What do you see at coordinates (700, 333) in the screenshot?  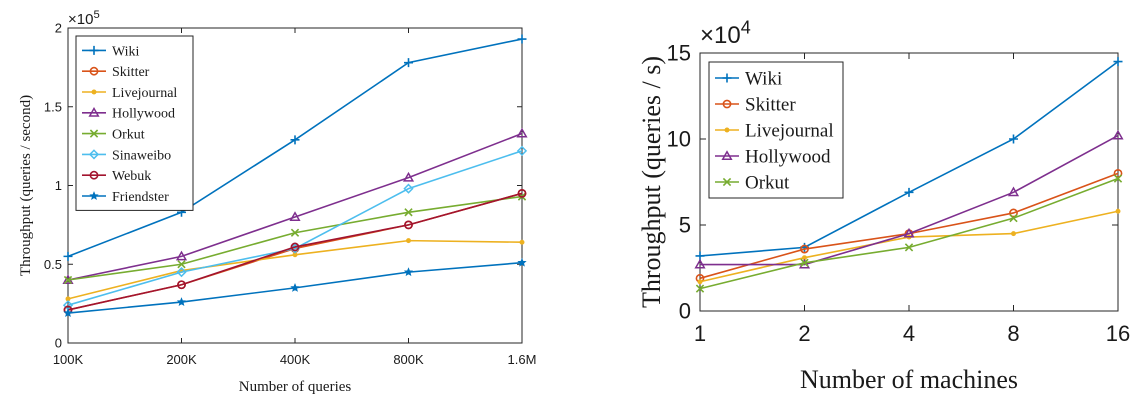 I see `x-tick-label: 1` at bounding box center [700, 333].